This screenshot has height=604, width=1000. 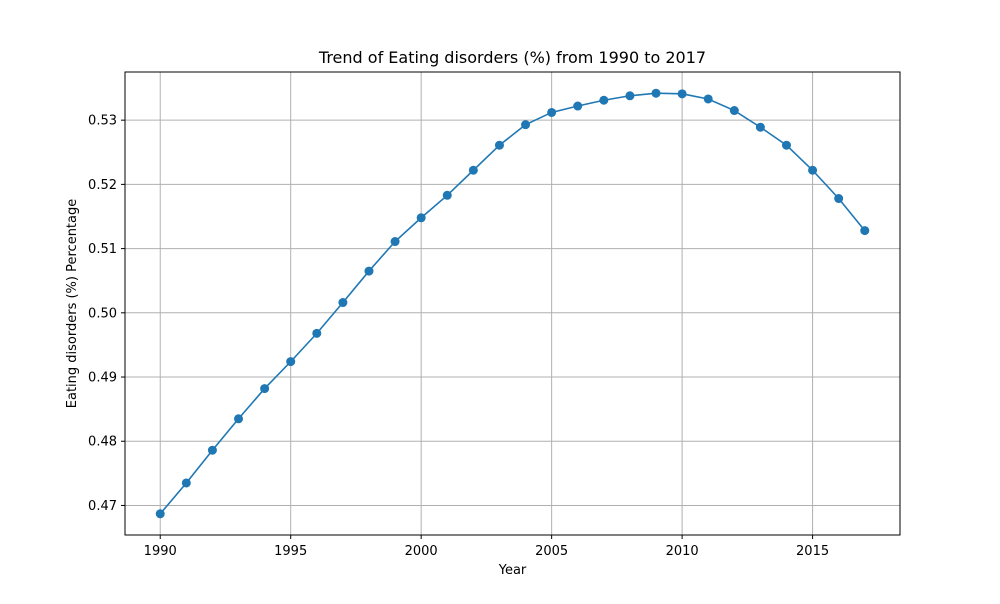 I want to click on y-tick-label: 0.47, so click(x=102, y=506).